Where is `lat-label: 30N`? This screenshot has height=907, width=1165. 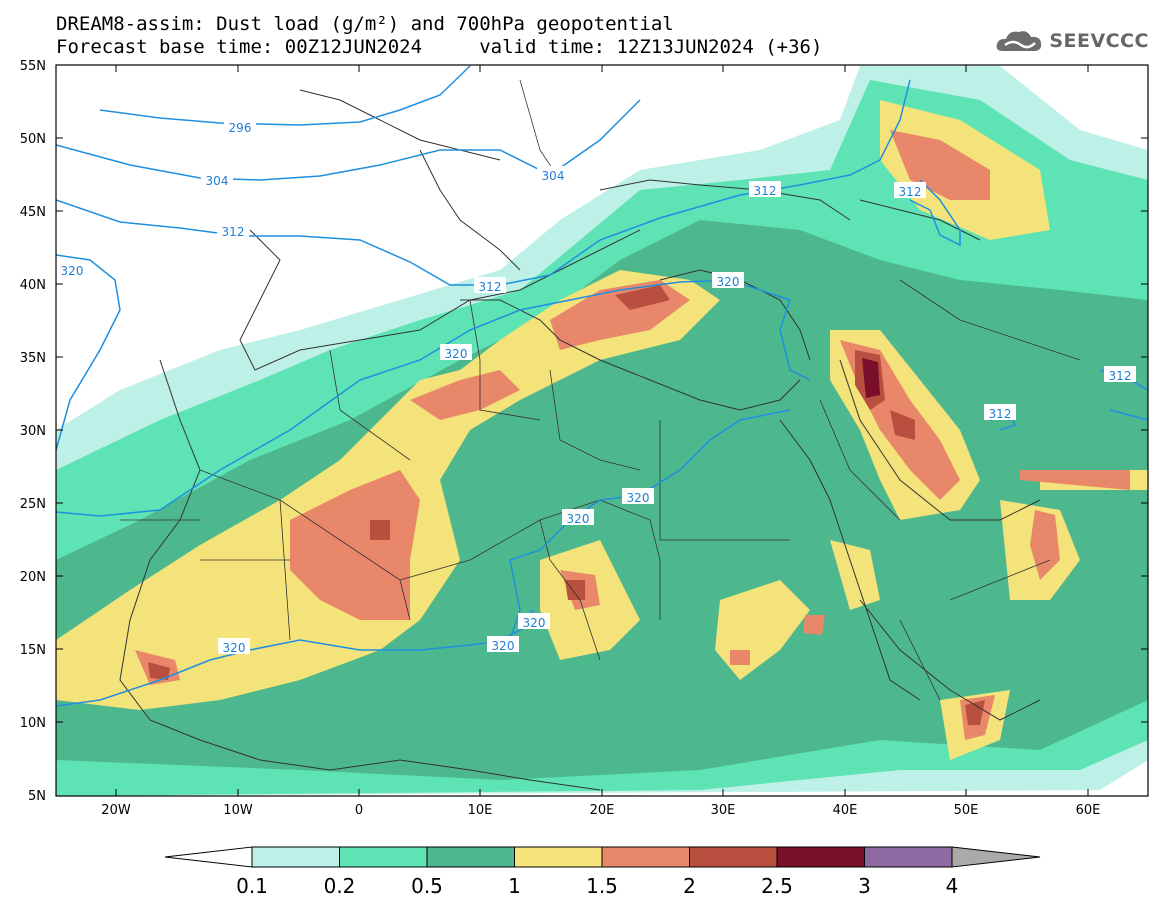
lat-label: 30N is located at coordinates (33, 431).